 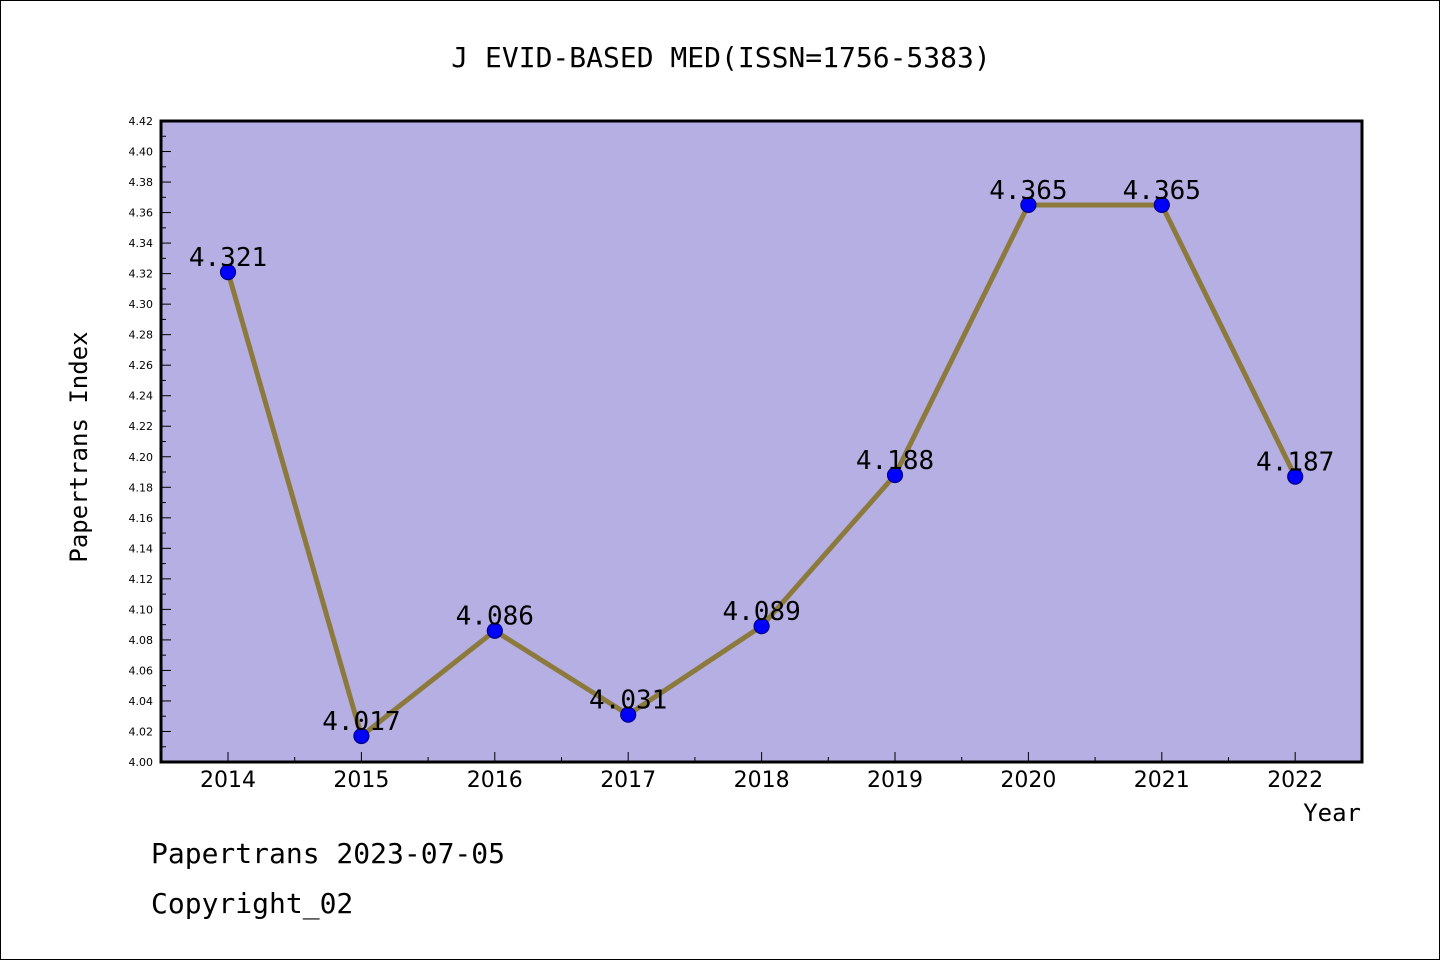 What do you see at coordinates (141, 518) in the screenshot?
I see `y-tick-label: 4.16` at bounding box center [141, 518].